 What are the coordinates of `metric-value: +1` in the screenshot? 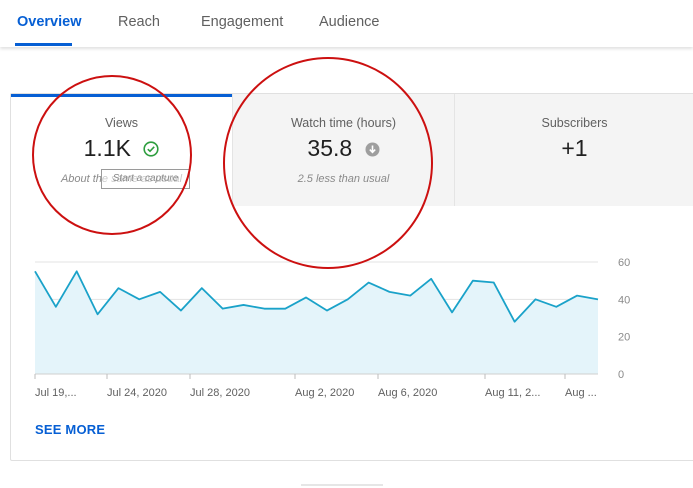 It's located at (574, 148).